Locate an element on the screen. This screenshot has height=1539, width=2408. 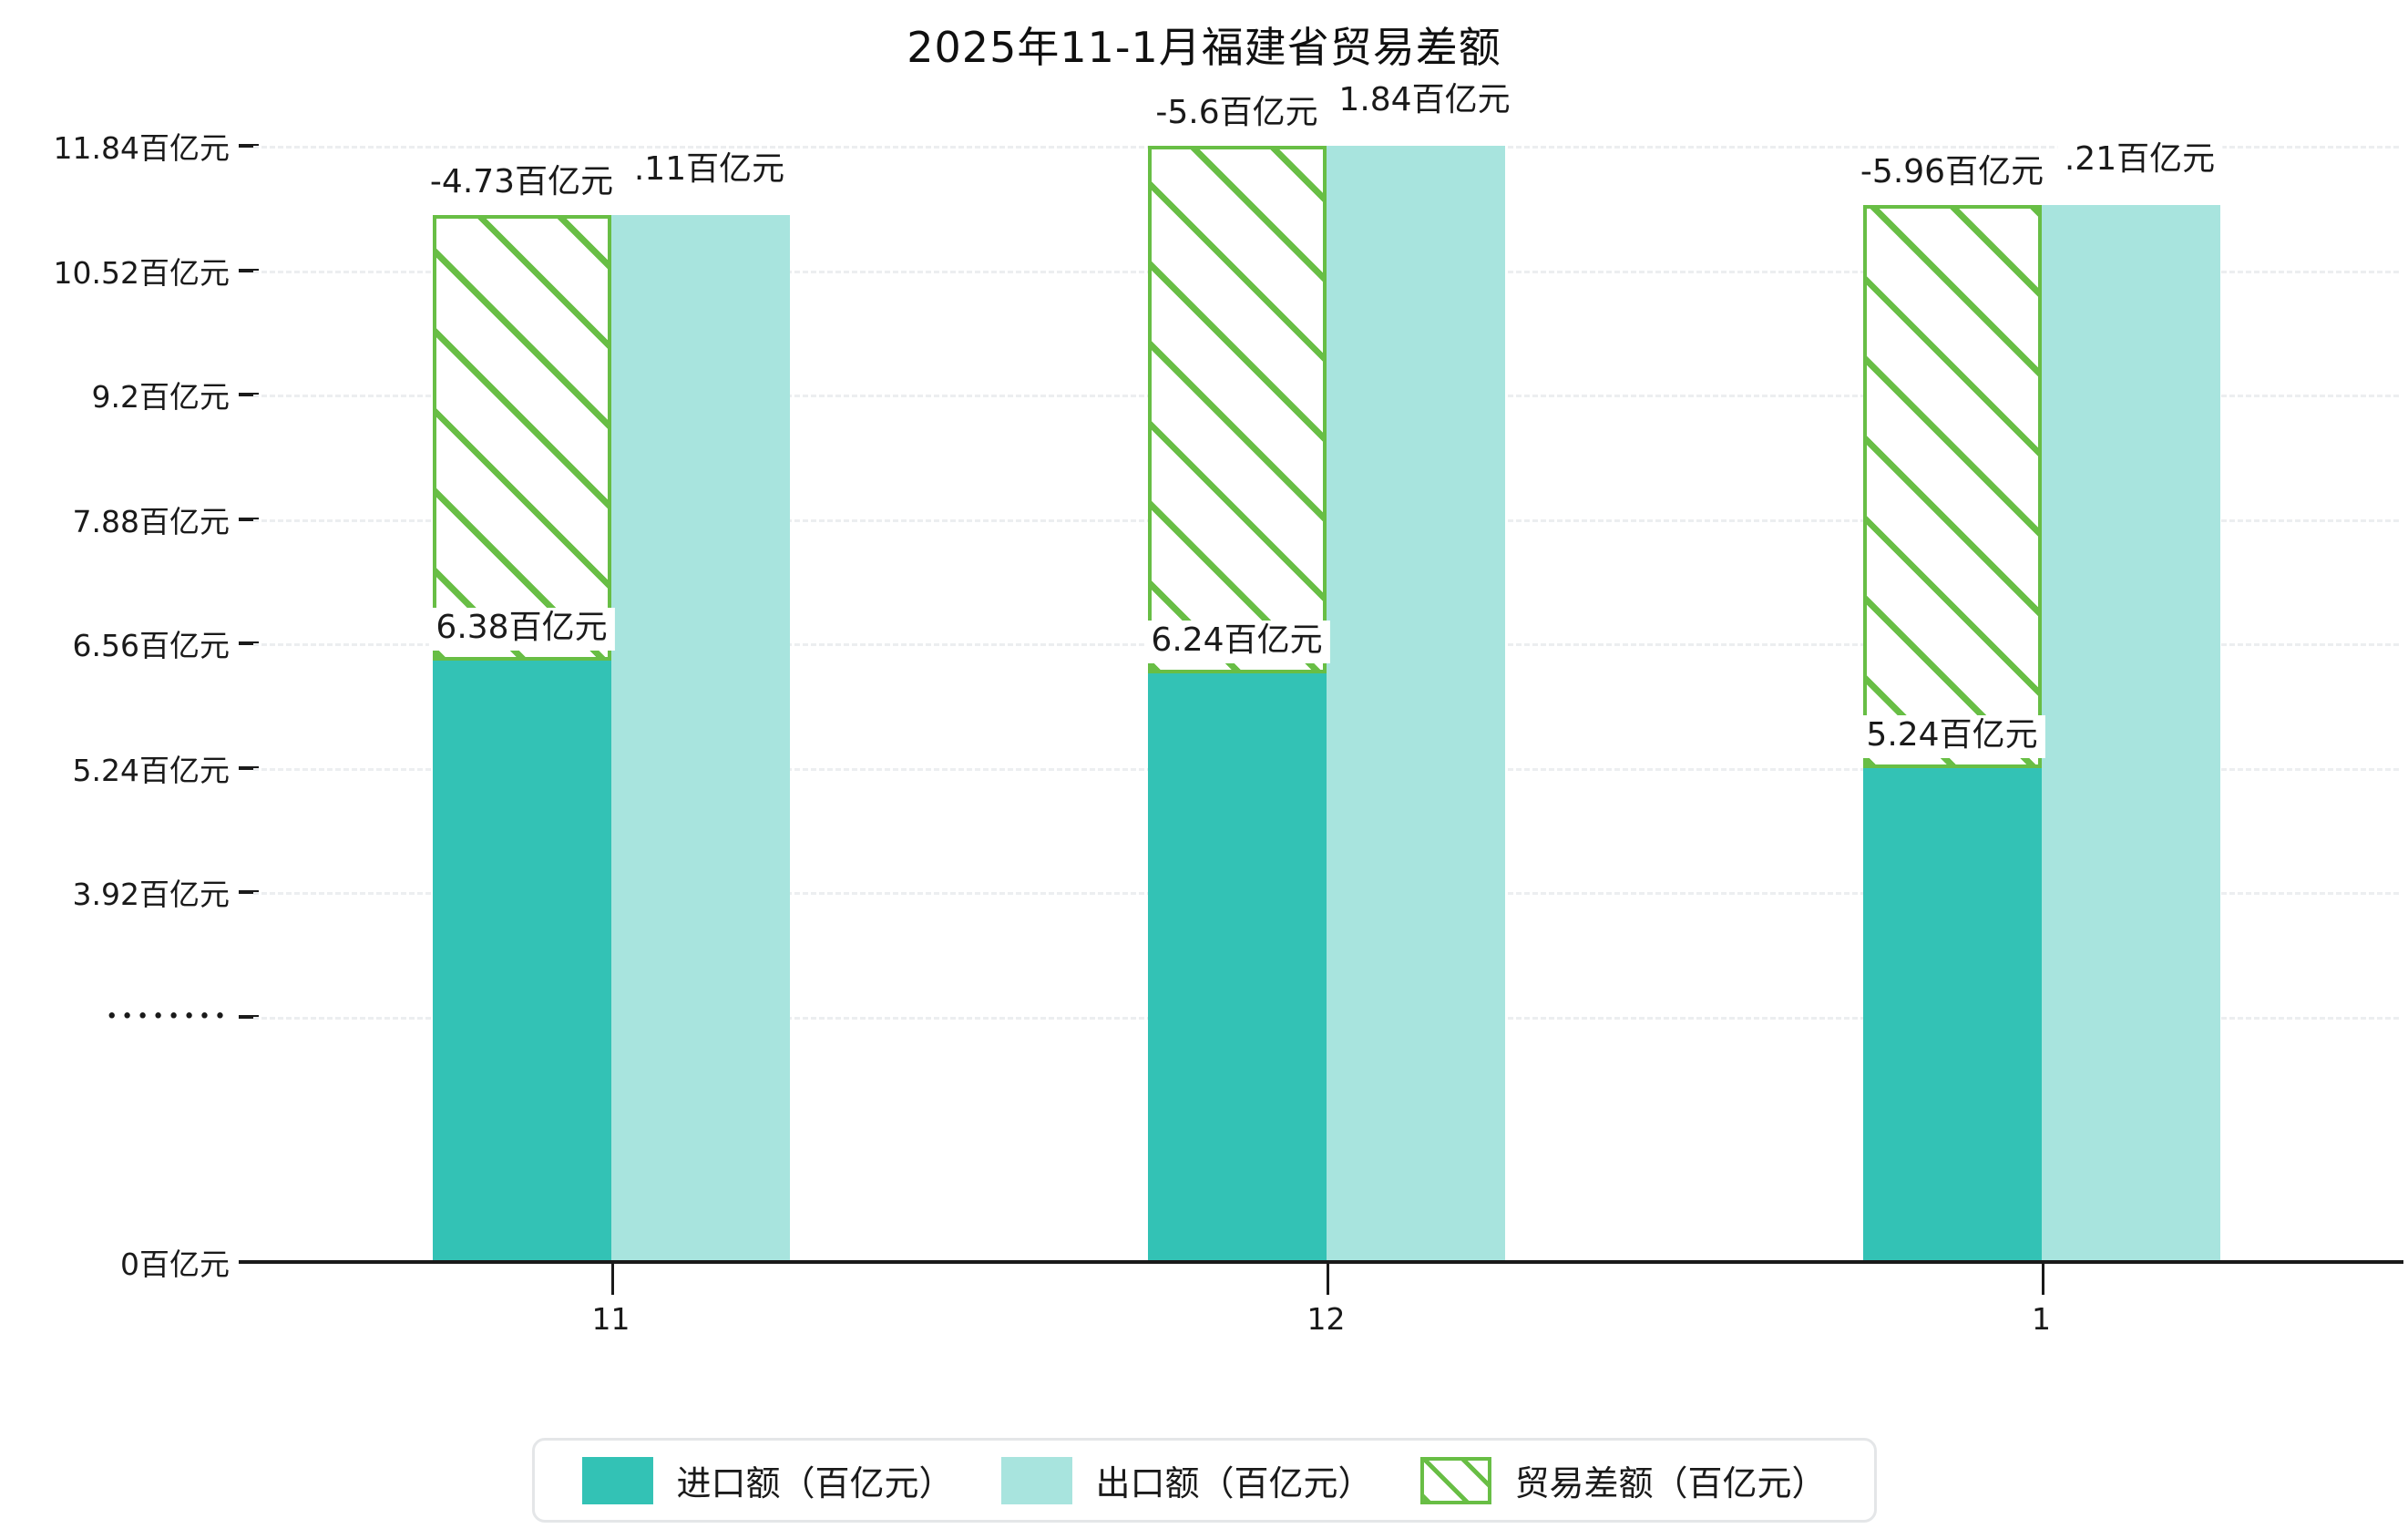
y-tick-label: 3.92百亿元 is located at coordinates (151, 895).